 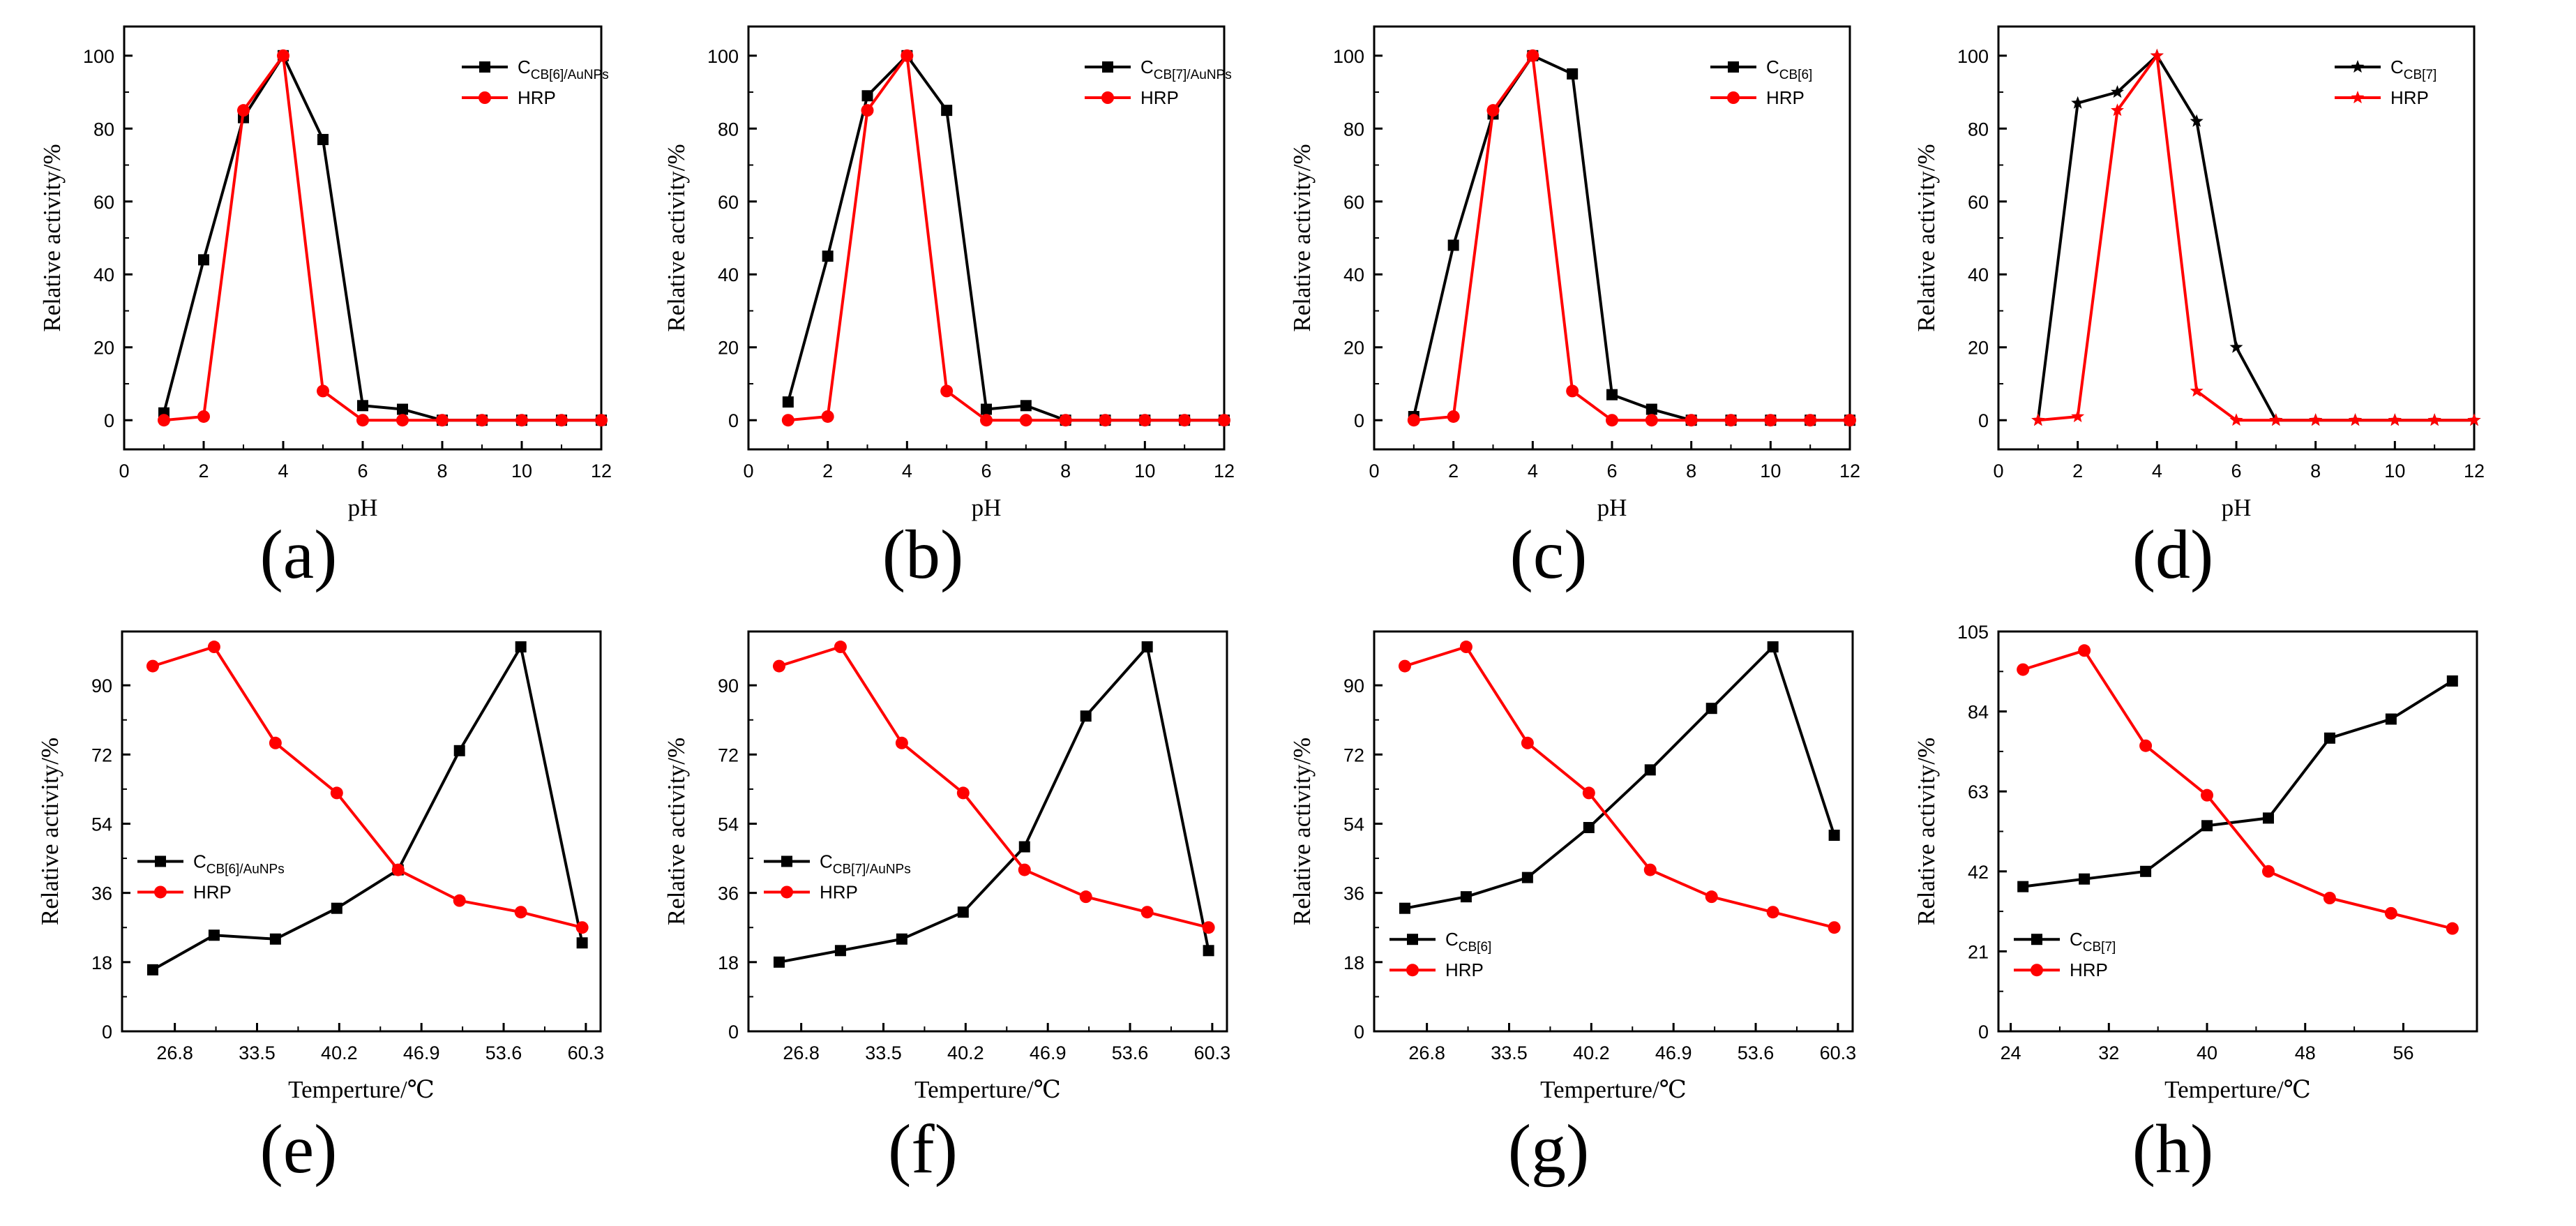 What do you see at coordinates (728, 685) in the screenshot?
I see `y-tick-label: 90` at bounding box center [728, 685].